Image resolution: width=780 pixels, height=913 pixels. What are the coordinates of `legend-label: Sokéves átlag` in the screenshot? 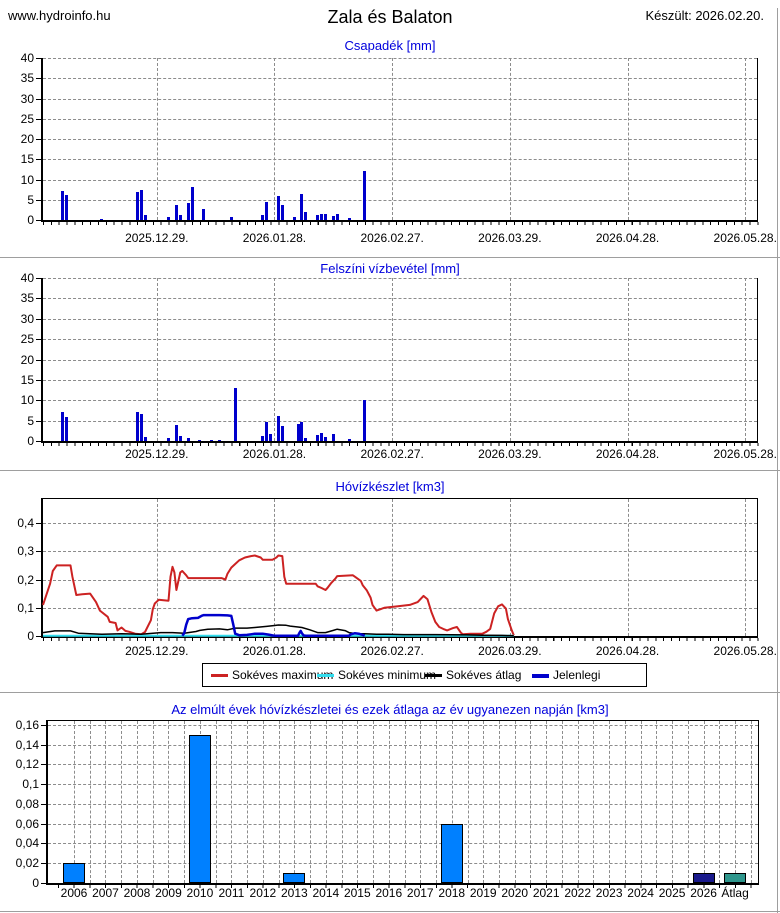 It's located at (484, 675).